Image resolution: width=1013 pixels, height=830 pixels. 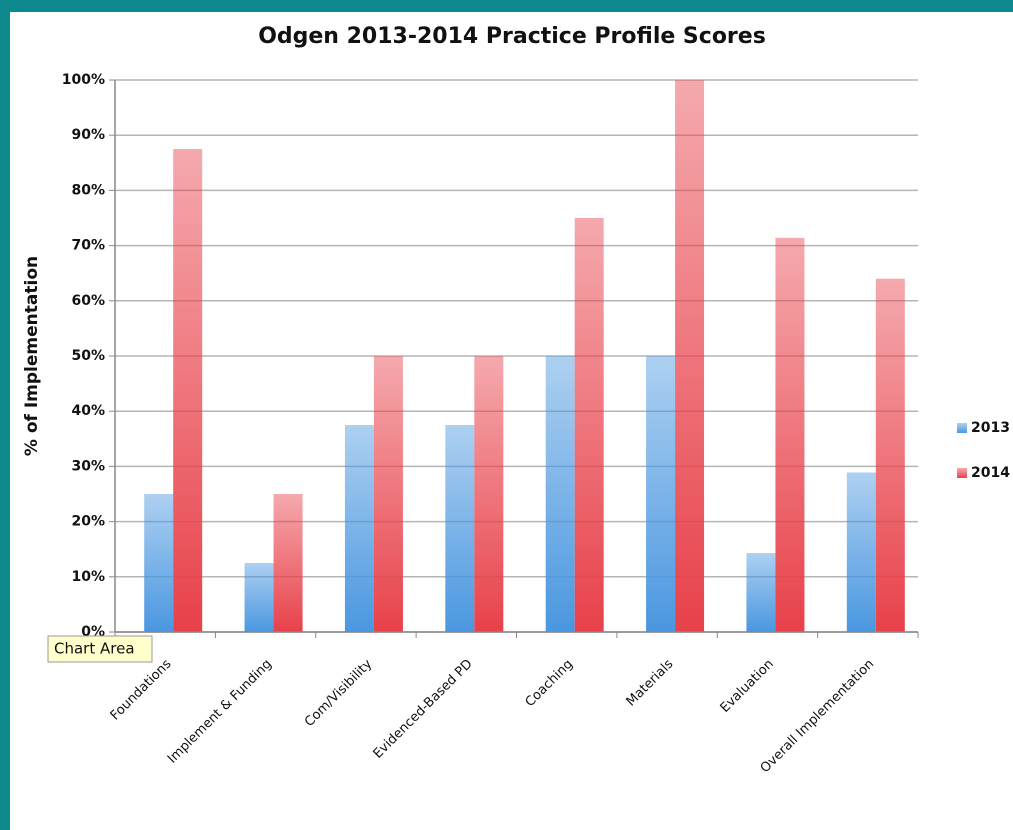 I want to click on y-tick-label: 10%, so click(x=88, y=577).